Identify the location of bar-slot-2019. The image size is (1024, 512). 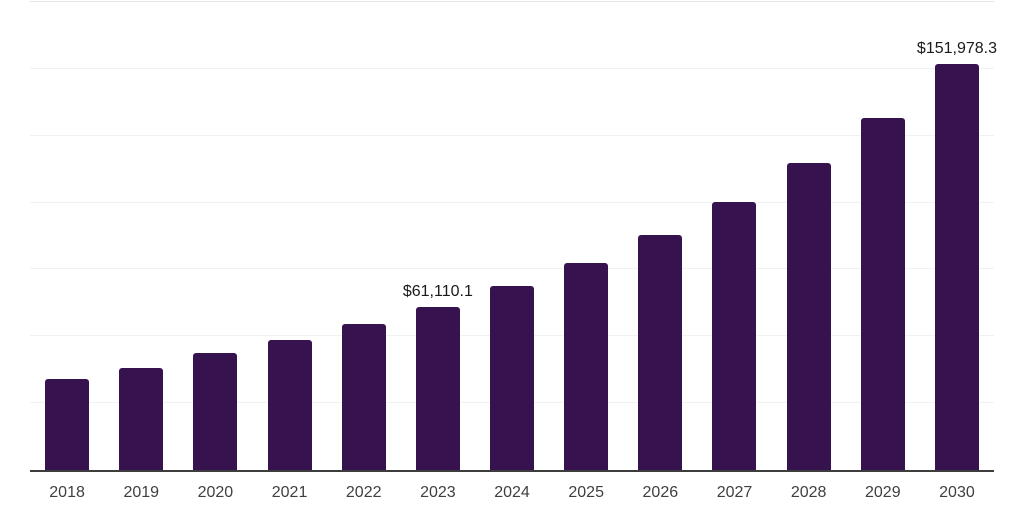
(141, 236).